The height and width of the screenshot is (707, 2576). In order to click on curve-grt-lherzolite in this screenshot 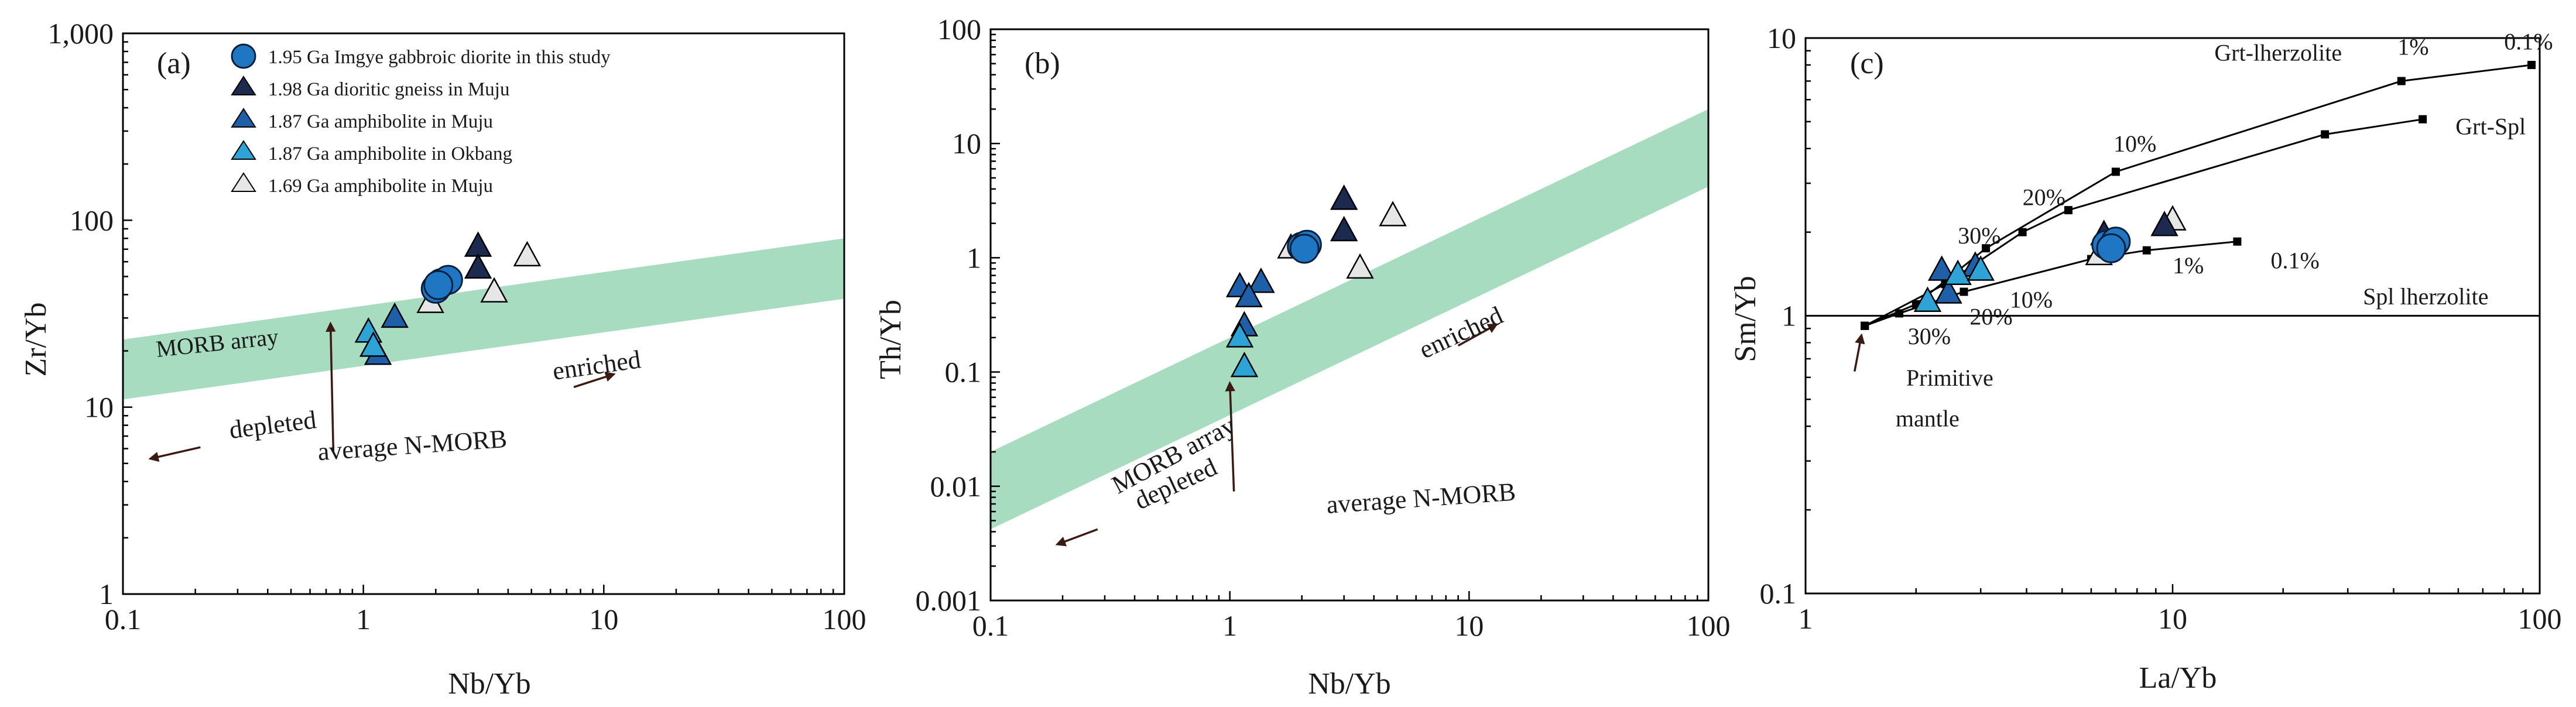, I will do `click(2198, 195)`.